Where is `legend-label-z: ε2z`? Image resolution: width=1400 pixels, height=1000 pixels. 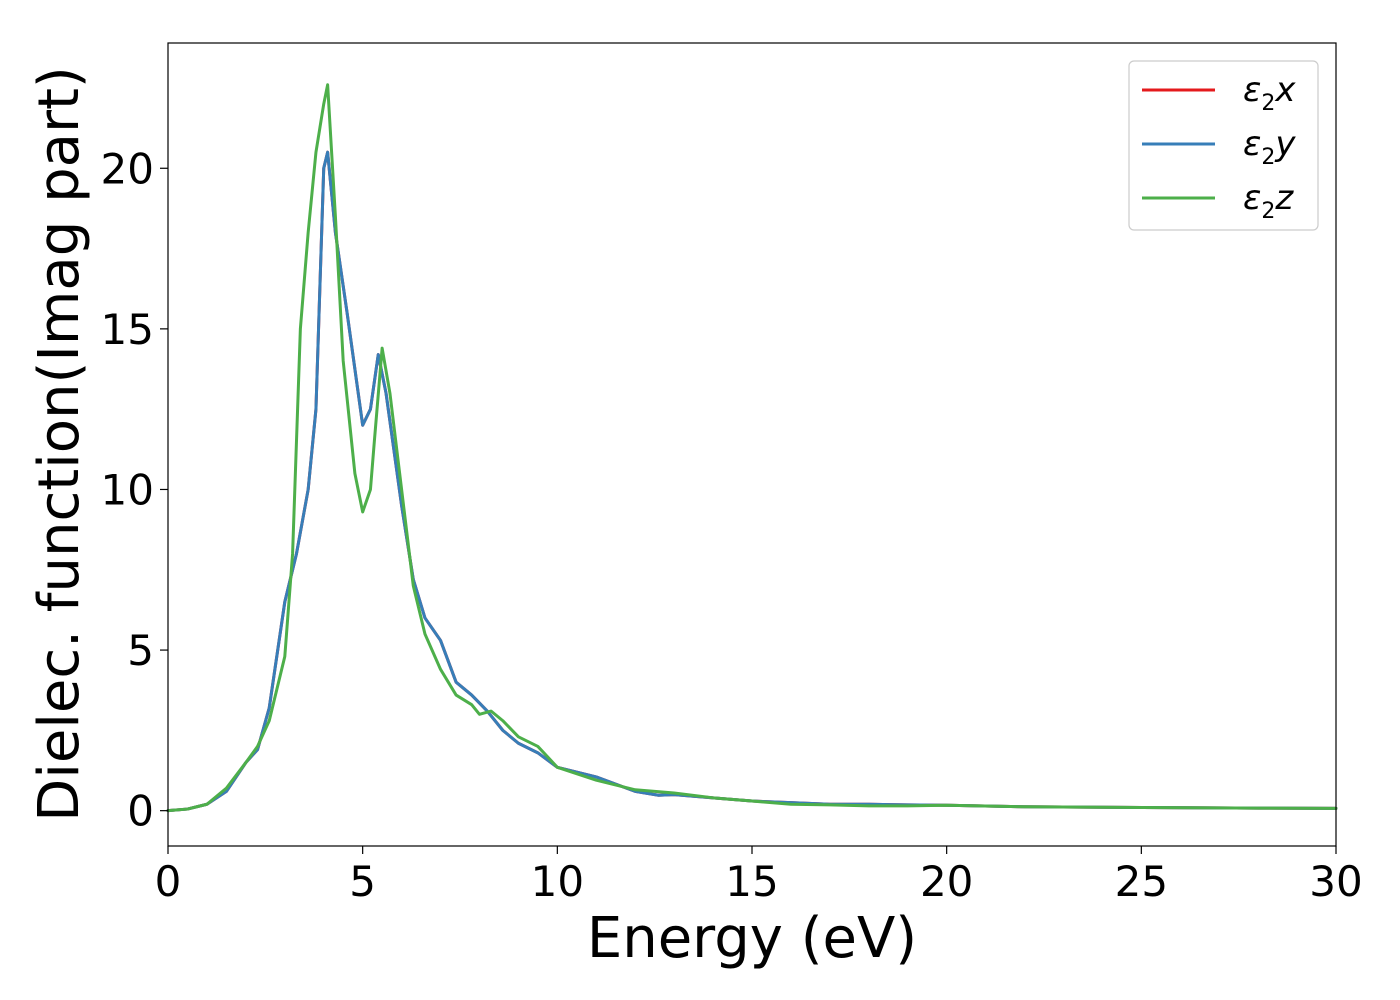 legend-label-z: ε2z is located at coordinates (1268, 201).